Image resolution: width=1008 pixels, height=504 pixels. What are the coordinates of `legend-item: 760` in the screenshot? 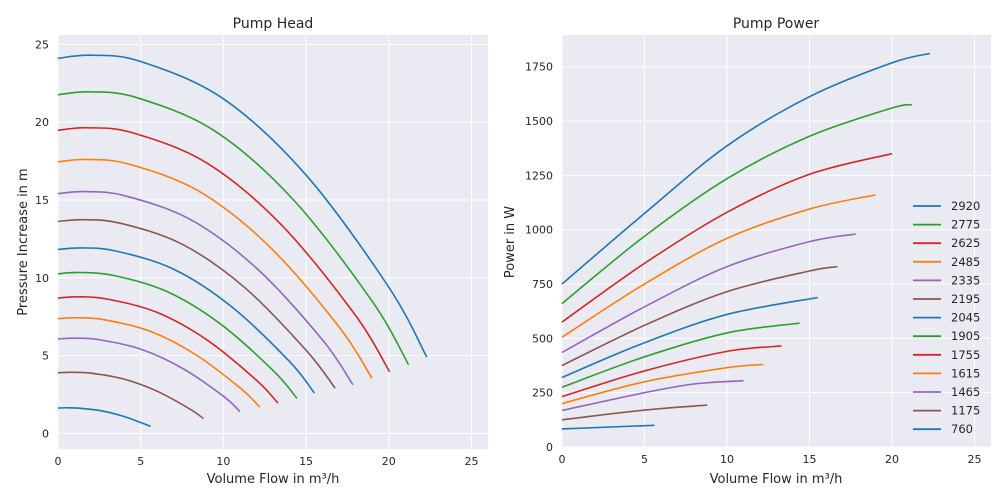 It's located at (943, 429).